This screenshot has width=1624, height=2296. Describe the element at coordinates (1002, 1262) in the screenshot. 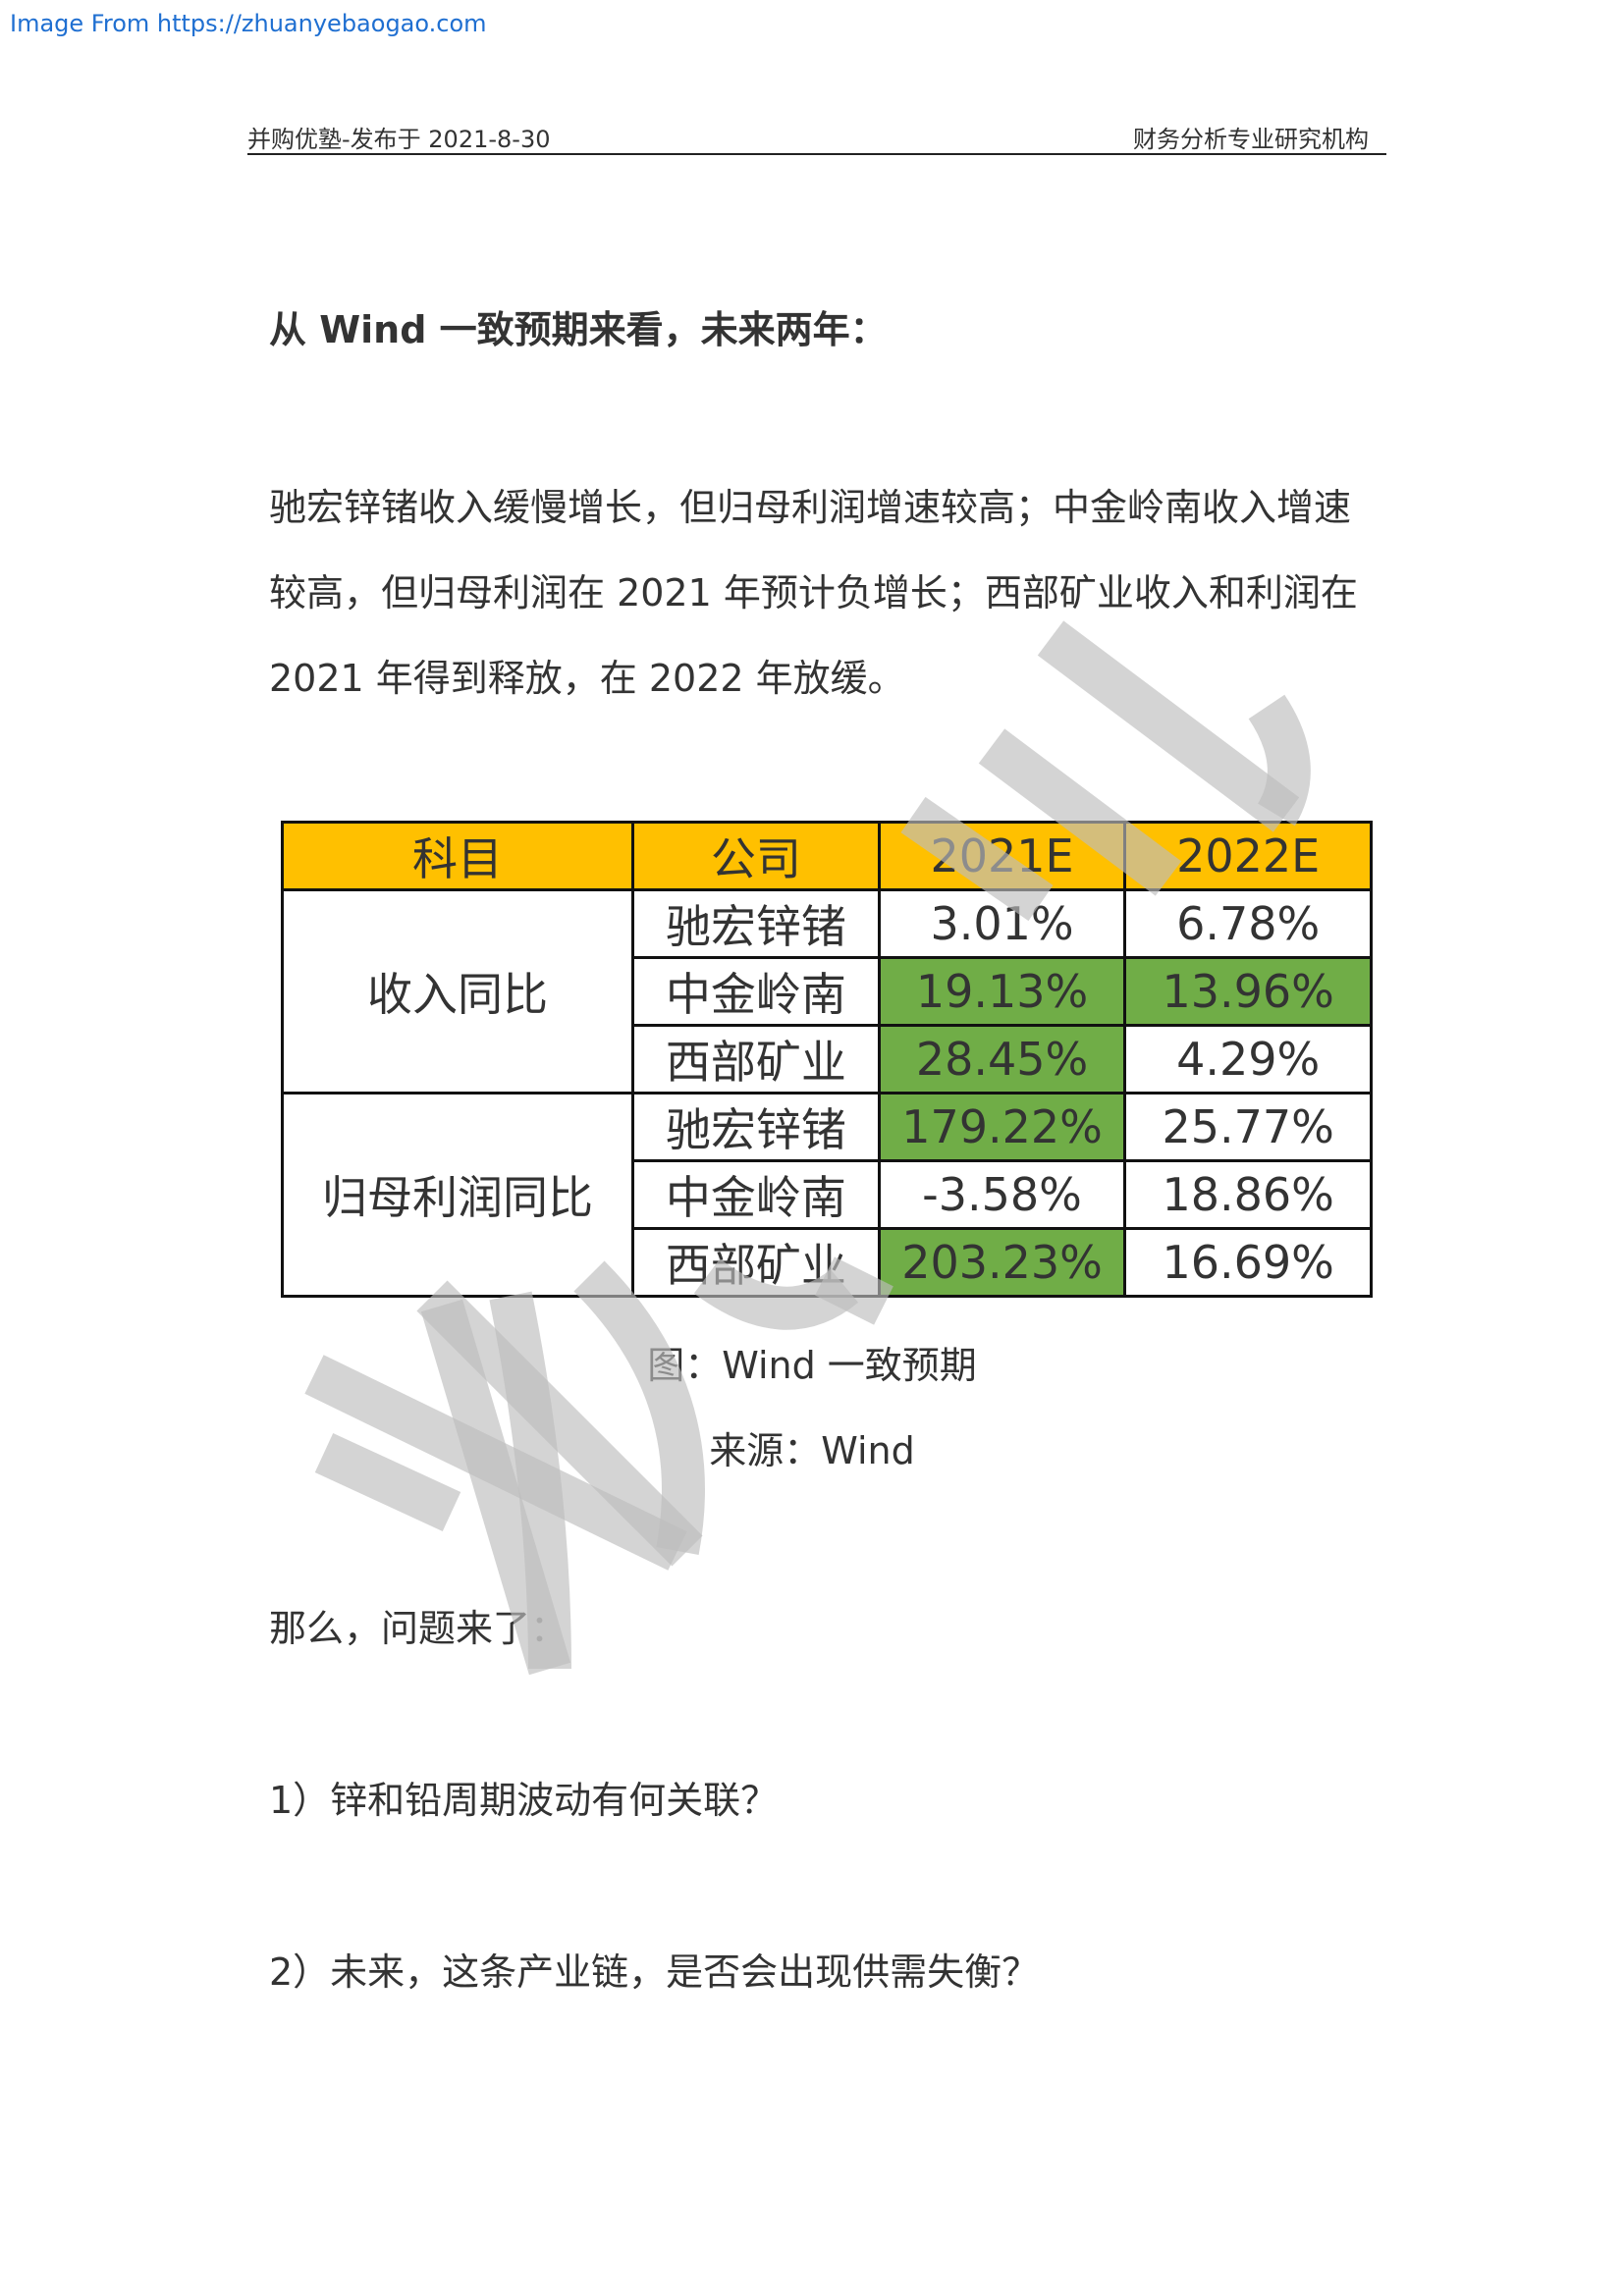

I see `value-cell: 203.23%` at that location.